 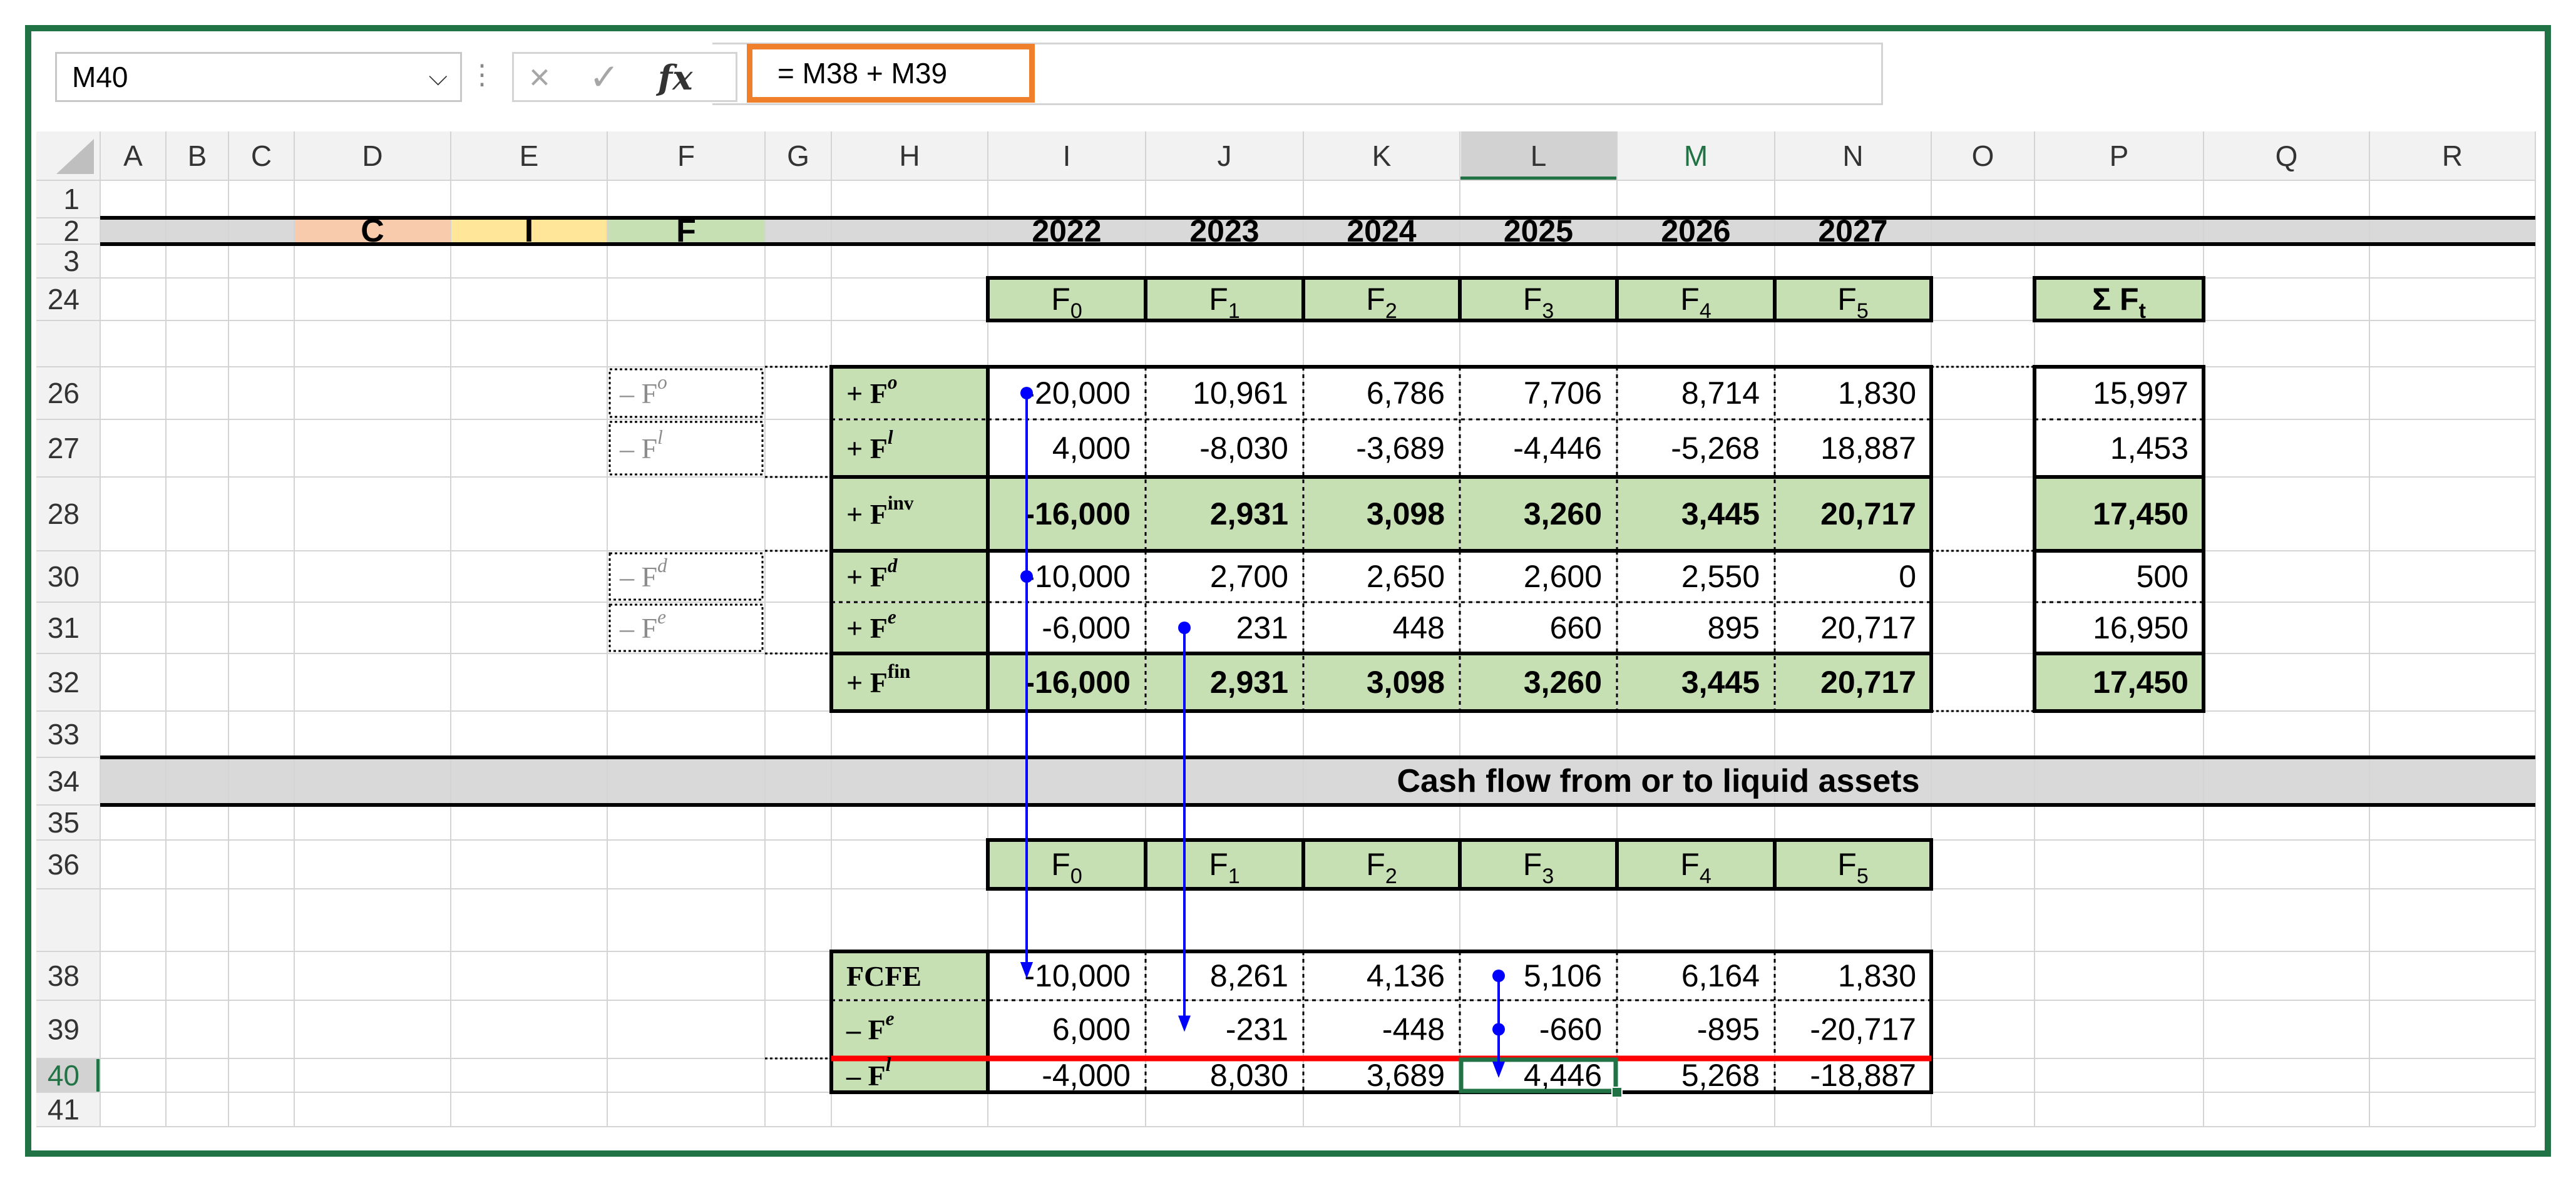 What do you see at coordinates (1720, 513) in the screenshot?
I see `value-cell: 3,445` at bounding box center [1720, 513].